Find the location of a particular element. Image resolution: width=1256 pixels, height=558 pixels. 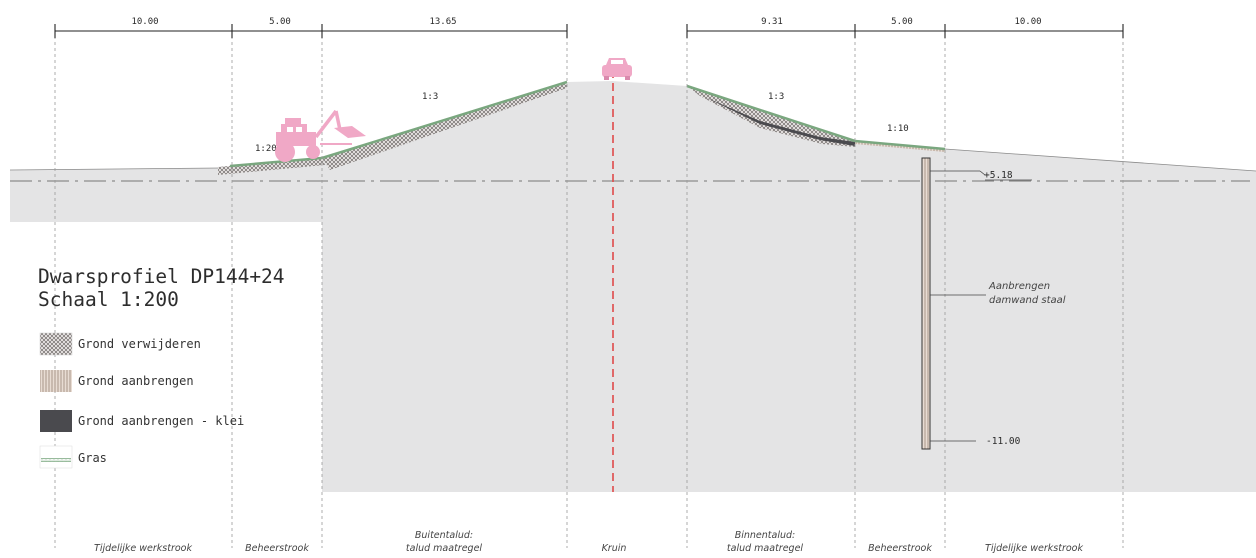

level-label-bottom: -11.00 is located at coordinates (1003, 441).